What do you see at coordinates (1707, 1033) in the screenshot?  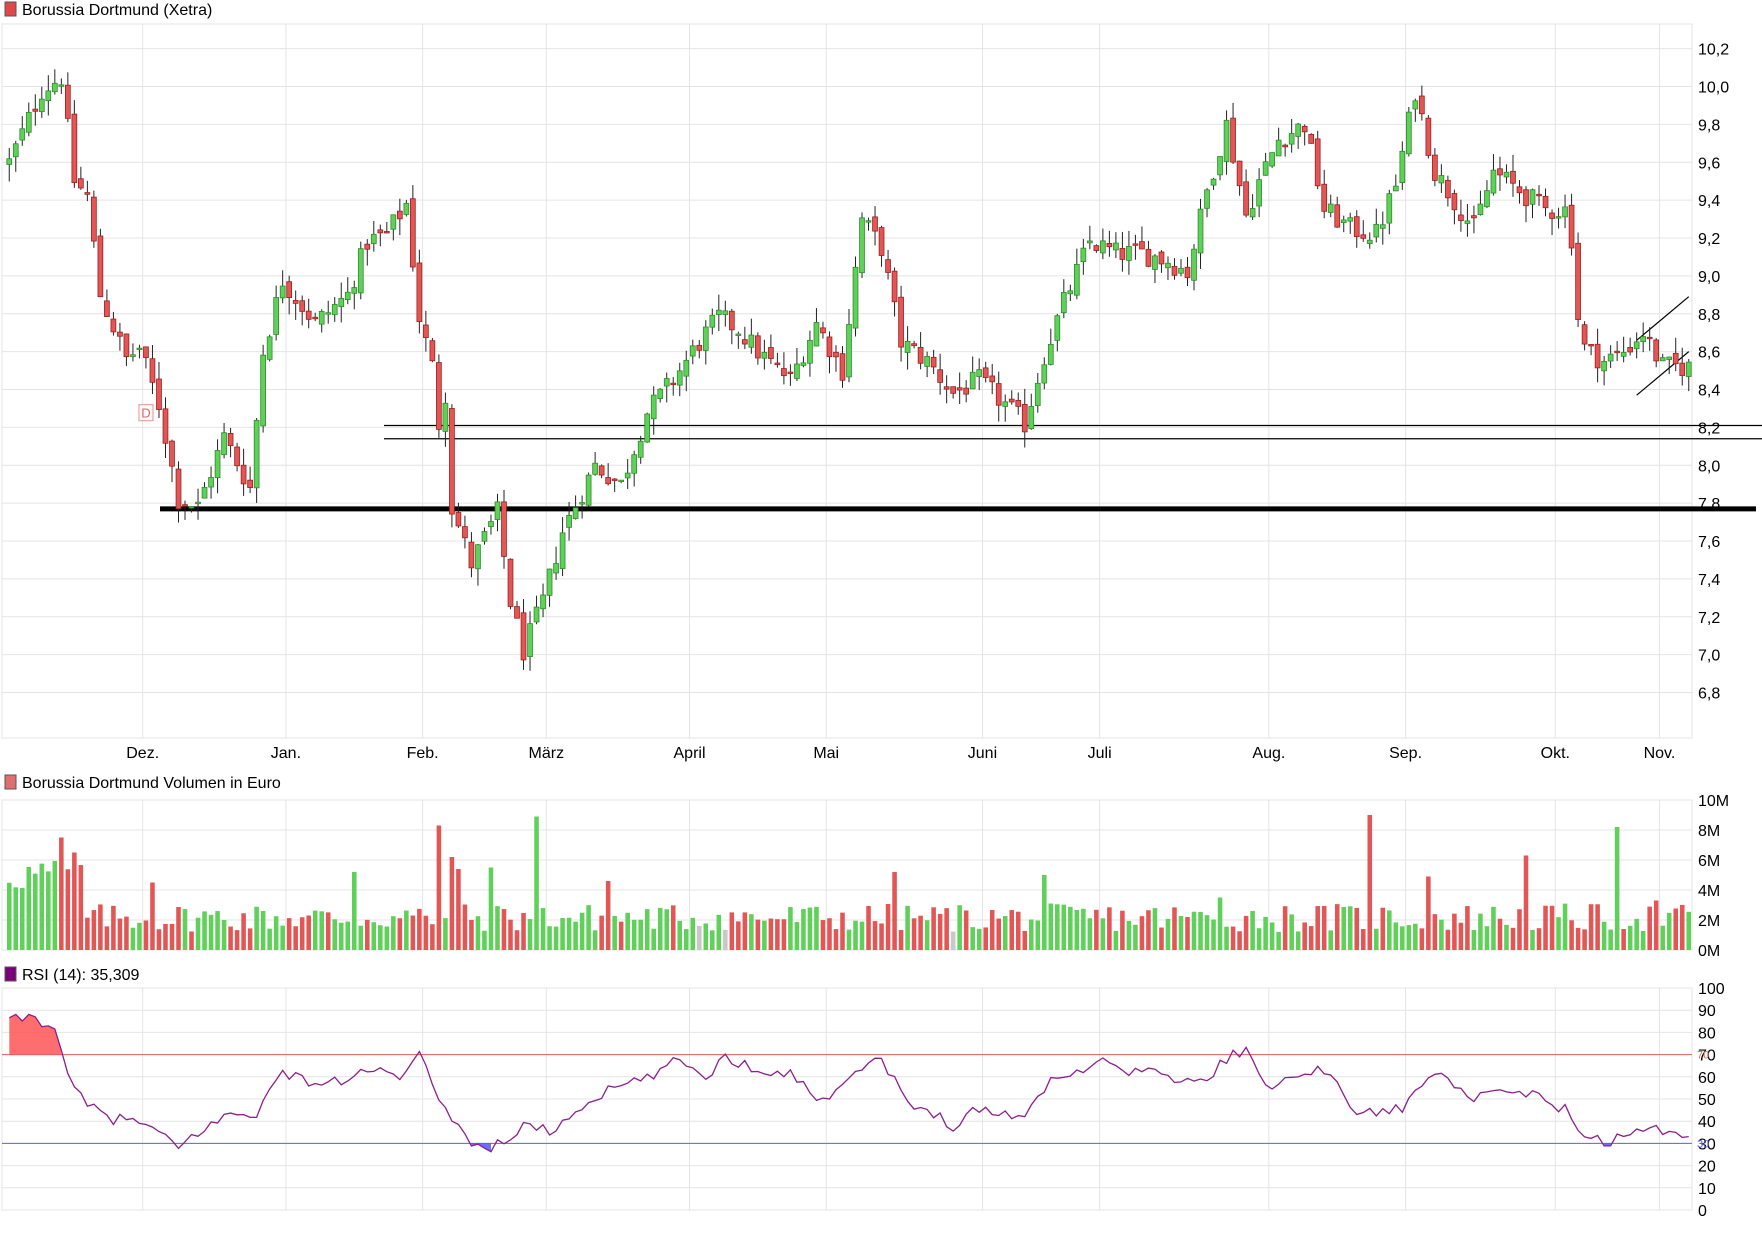 I see `rsi-tick-label: 80` at bounding box center [1707, 1033].